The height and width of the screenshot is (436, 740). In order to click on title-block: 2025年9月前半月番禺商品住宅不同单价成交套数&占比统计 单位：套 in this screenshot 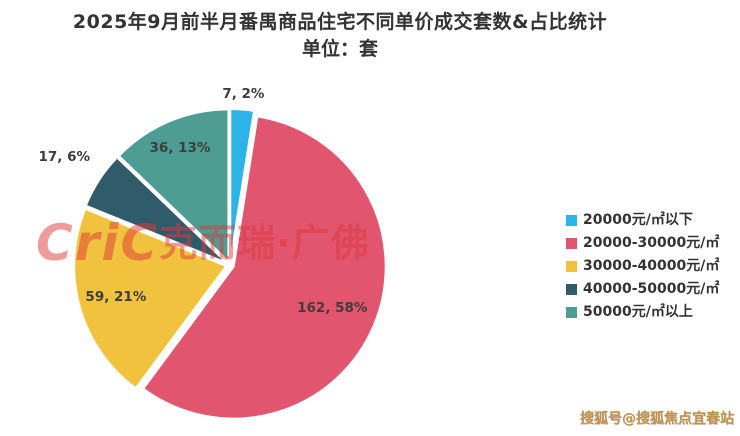, I will do `click(340, 35)`.